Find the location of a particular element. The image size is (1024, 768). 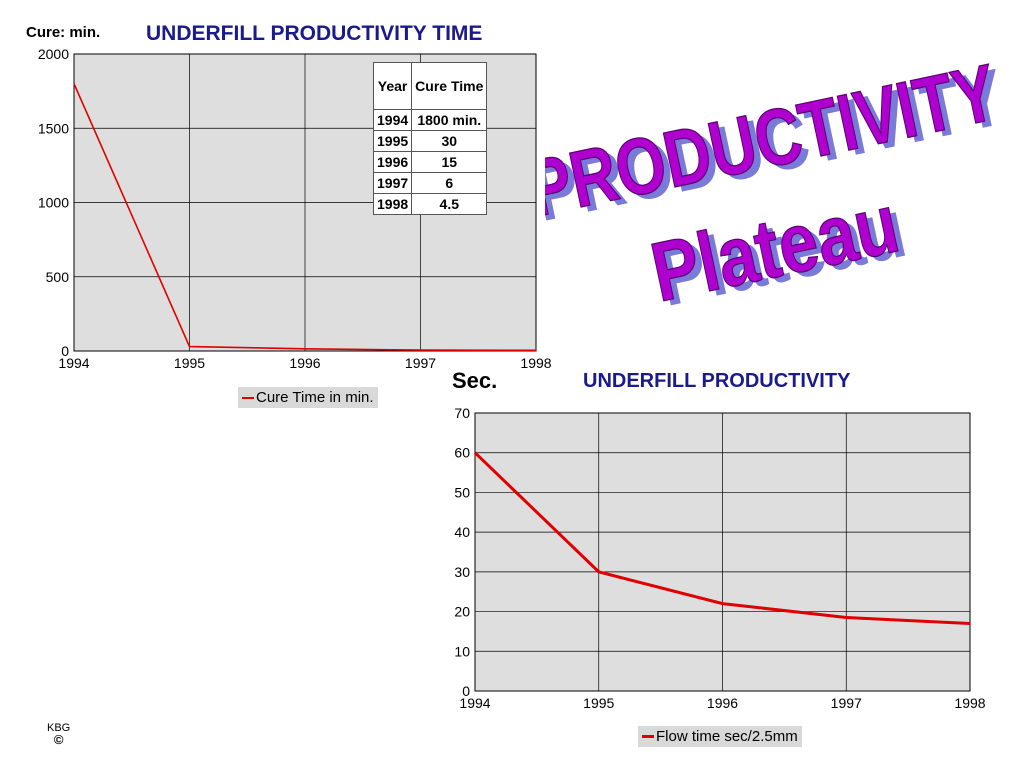

y-tick-label: 60 is located at coordinates (462, 453).